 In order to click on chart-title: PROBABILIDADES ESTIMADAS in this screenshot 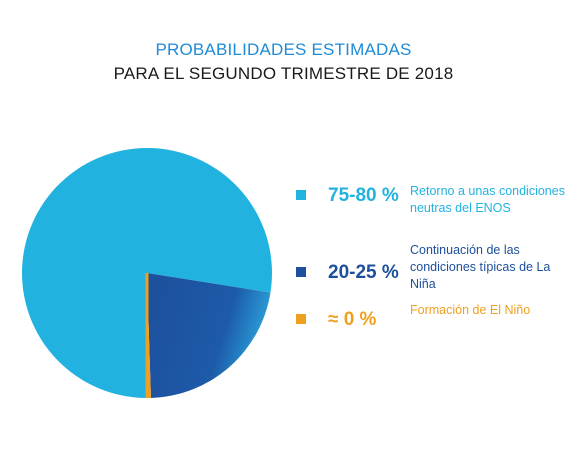, I will do `click(283, 49)`.